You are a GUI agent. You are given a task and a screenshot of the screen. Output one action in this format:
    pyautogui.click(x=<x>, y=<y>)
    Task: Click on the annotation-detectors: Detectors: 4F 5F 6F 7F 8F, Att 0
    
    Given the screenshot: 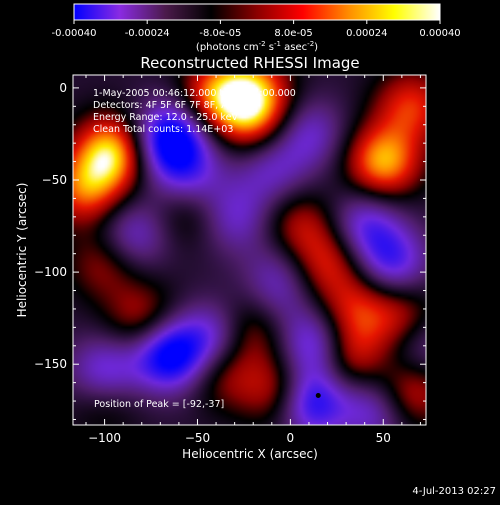 What is the action you would take?
    pyautogui.click(x=168, y=105)
    